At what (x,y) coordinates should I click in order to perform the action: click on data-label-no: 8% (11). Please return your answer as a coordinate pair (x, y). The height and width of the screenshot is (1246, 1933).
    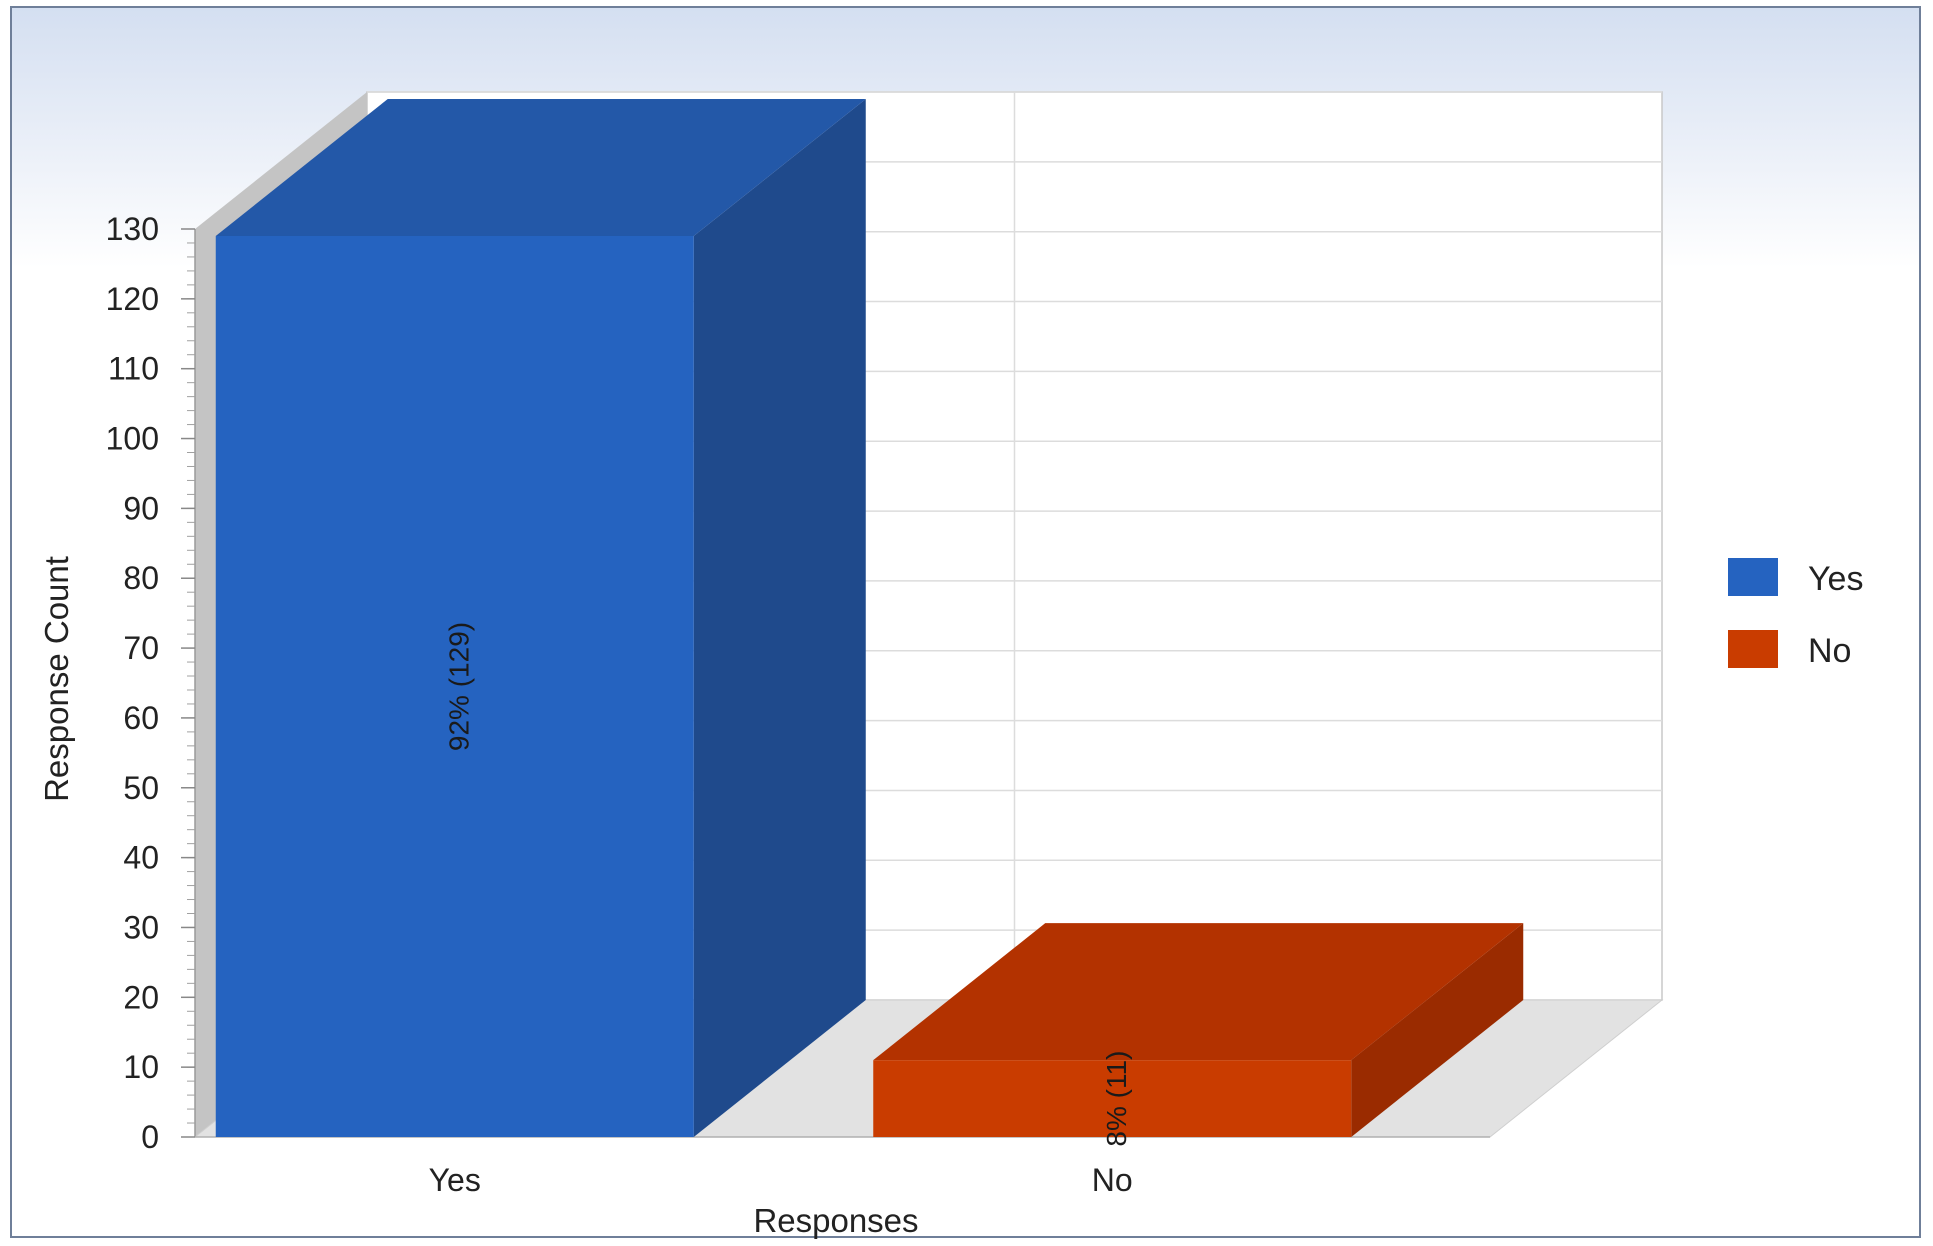
    Looking at the image, I should click on (1116, 1099).